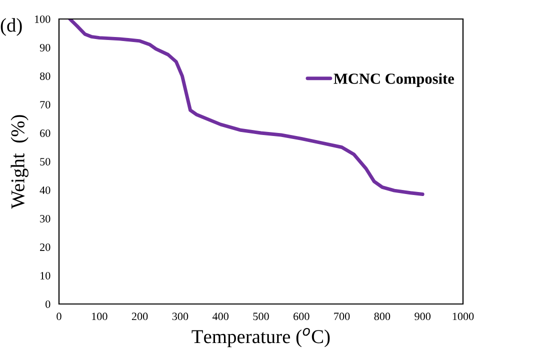 This screenshot has height=361, width=540. Describe the element at coordinates (45, 48) in the screenshot. I see `y-tick-label: 90` at that location.